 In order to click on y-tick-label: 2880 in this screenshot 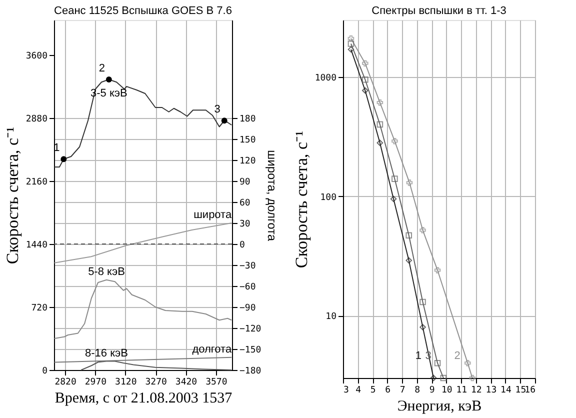, I will do `click(37, 119)`.